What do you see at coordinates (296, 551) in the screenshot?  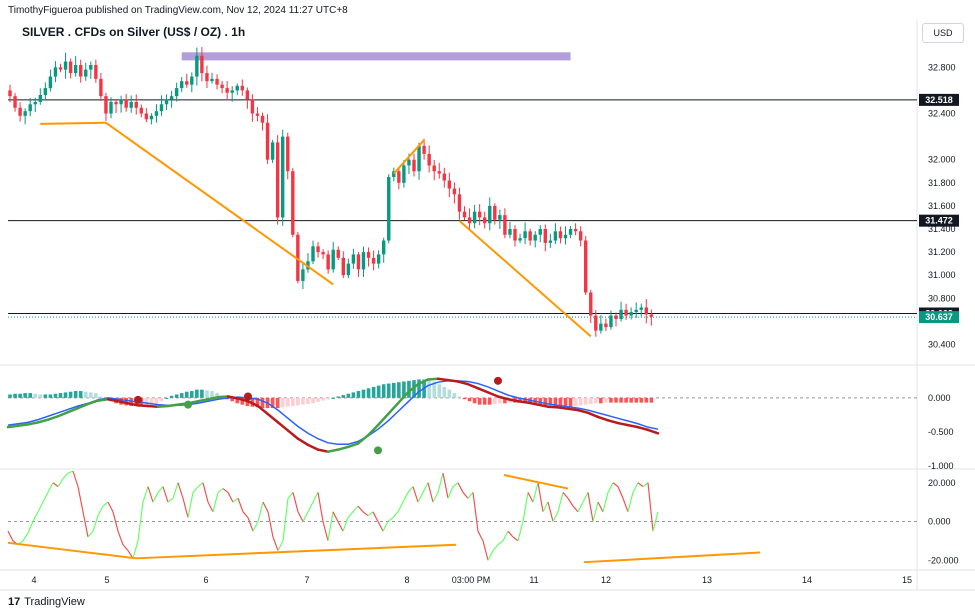 I see `divergence-line` at bounding box center [296, 551].